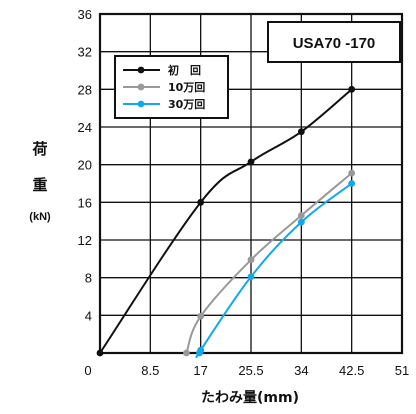  Describe the element at coordinates (164, 104) in the screenshot. I see `legend-item-2: 30万回` at that location.